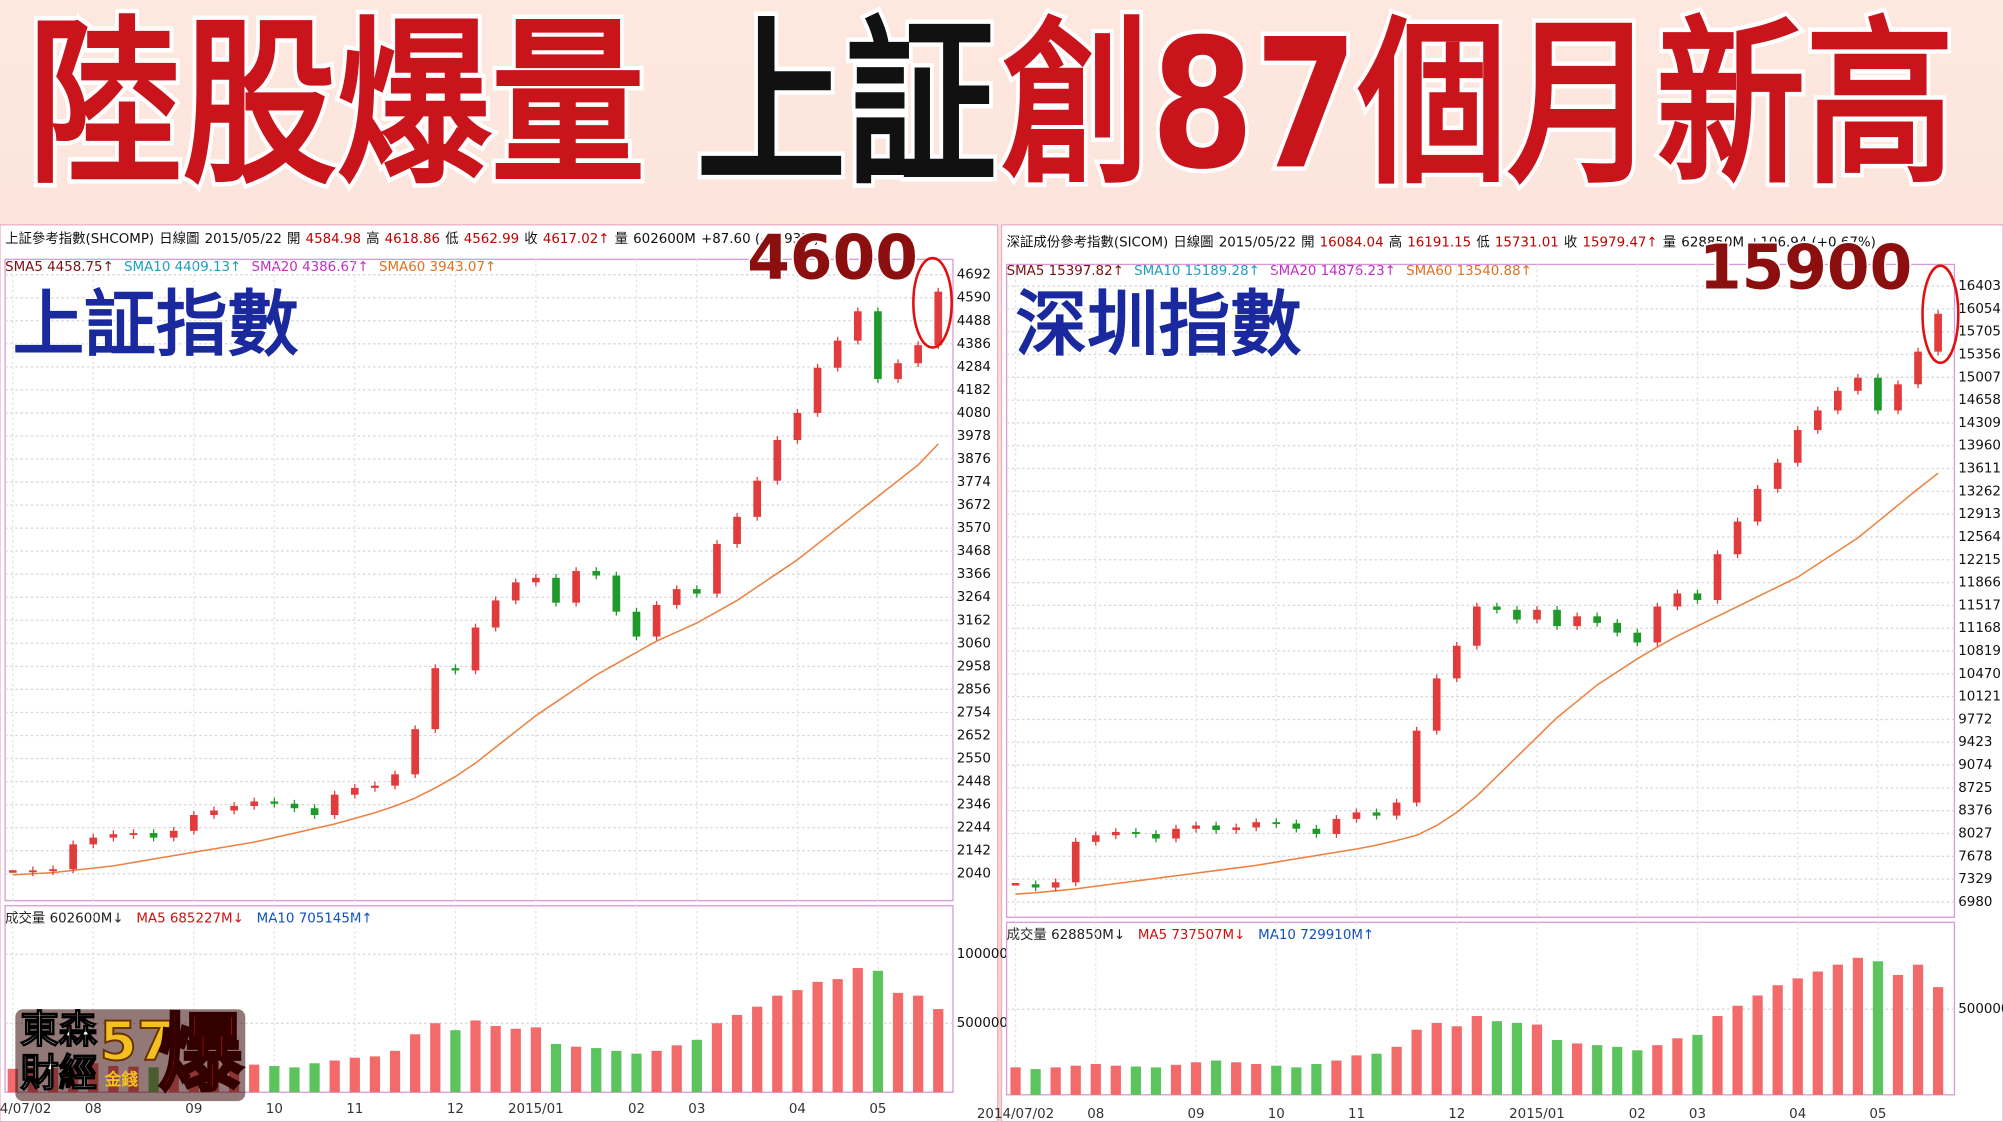 The height and width of the screenshot is (1122, 2003). I want to click on logo-number: 57, so click(137, 1041).